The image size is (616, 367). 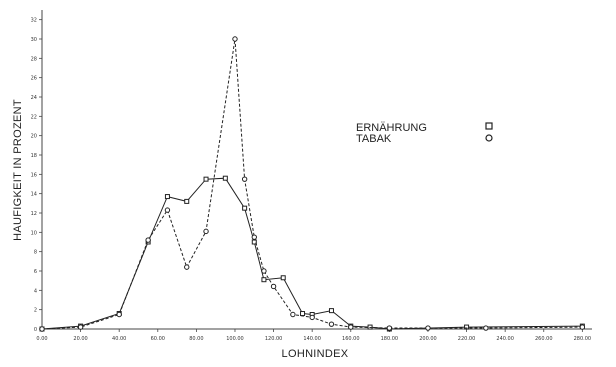 I want to click on y-tick-label: 12, so click(x=34, y=214).